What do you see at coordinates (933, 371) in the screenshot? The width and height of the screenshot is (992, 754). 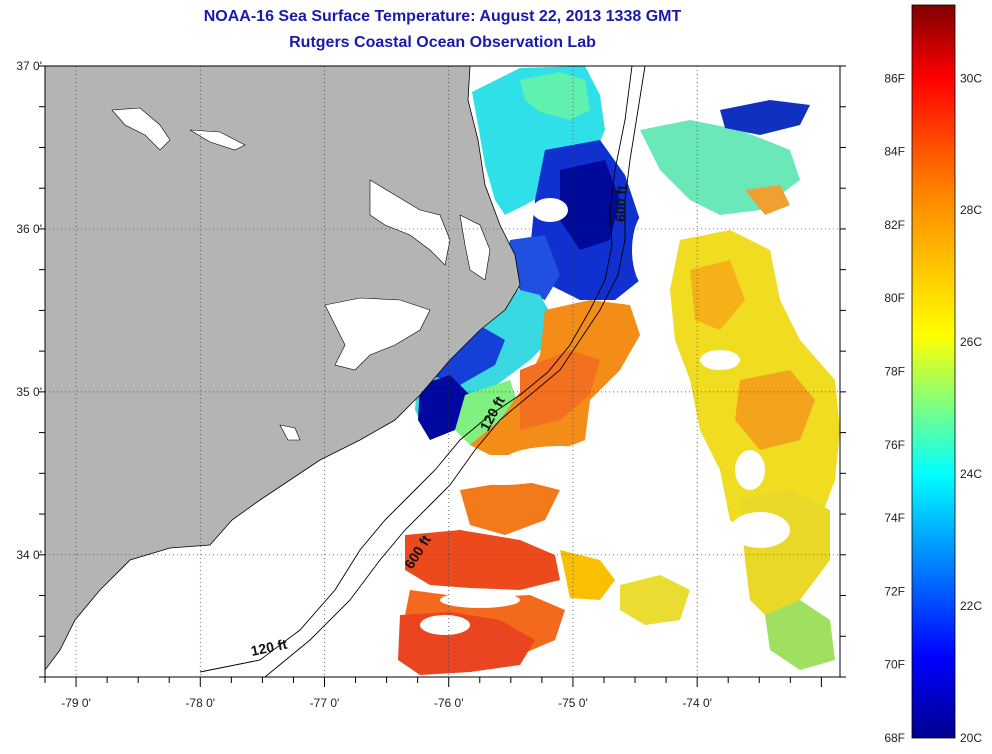 I see `colorbar` at bounding box center [933, 371].